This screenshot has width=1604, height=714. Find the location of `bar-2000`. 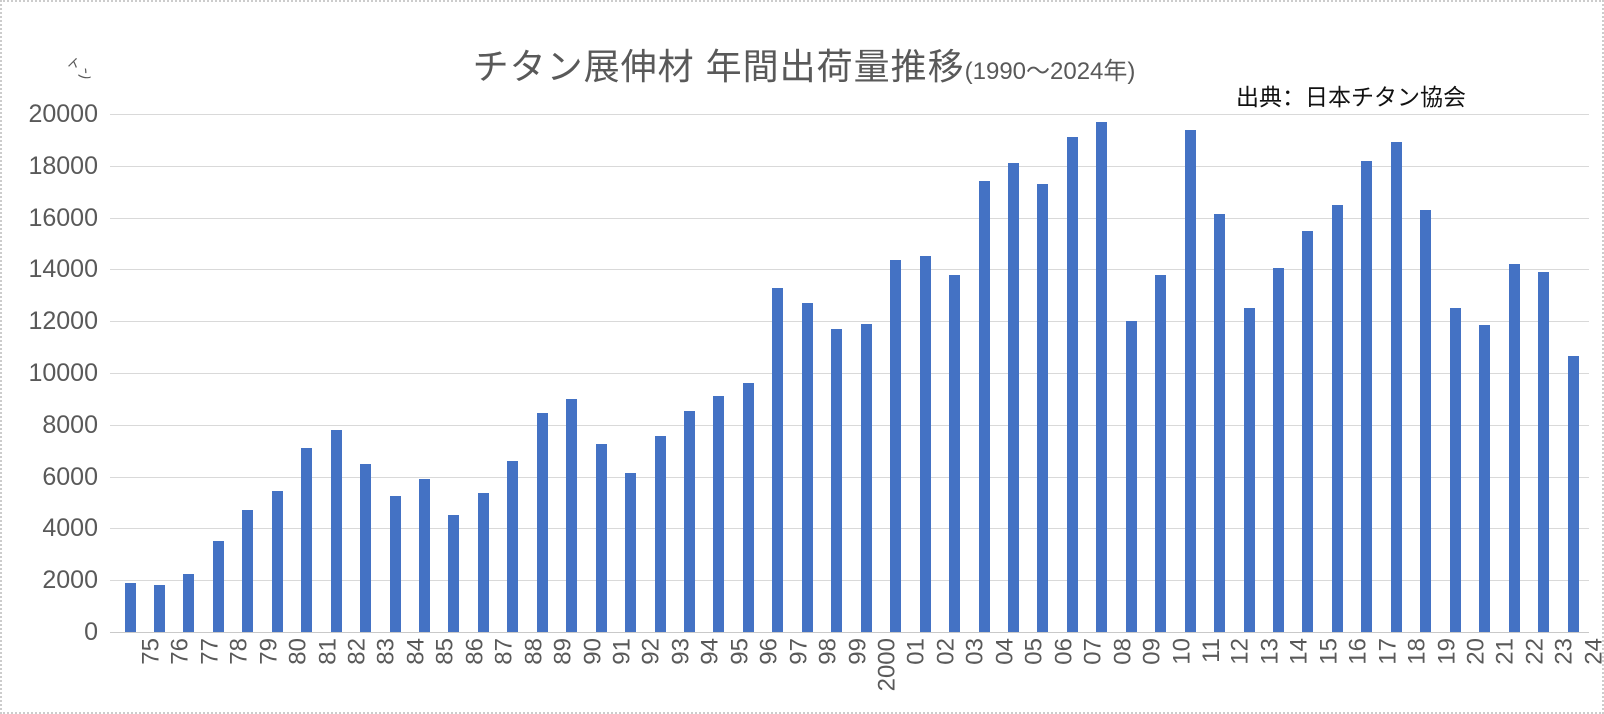

bar-2000 is located at coordinates (866, 477).